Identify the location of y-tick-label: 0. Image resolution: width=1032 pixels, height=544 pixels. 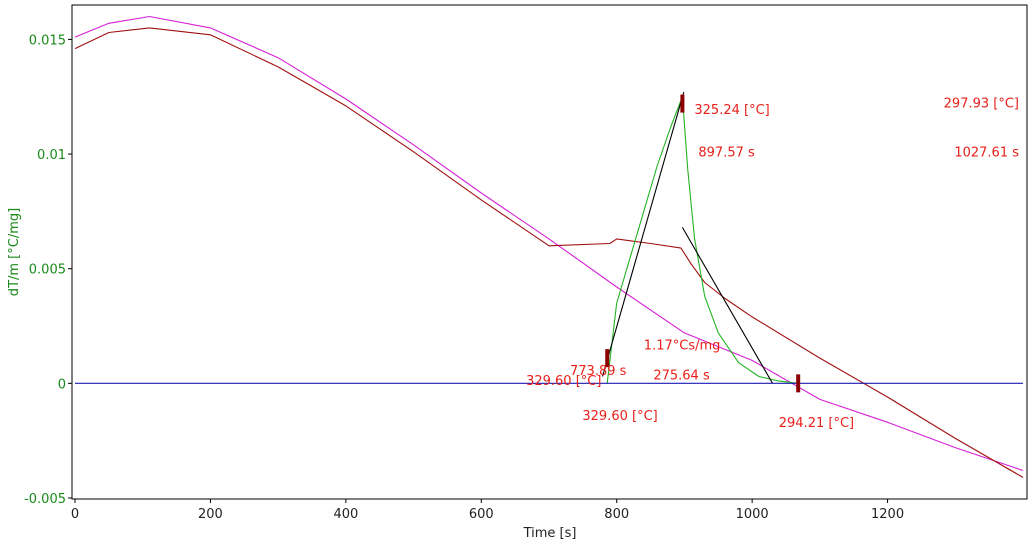
(62, 384).